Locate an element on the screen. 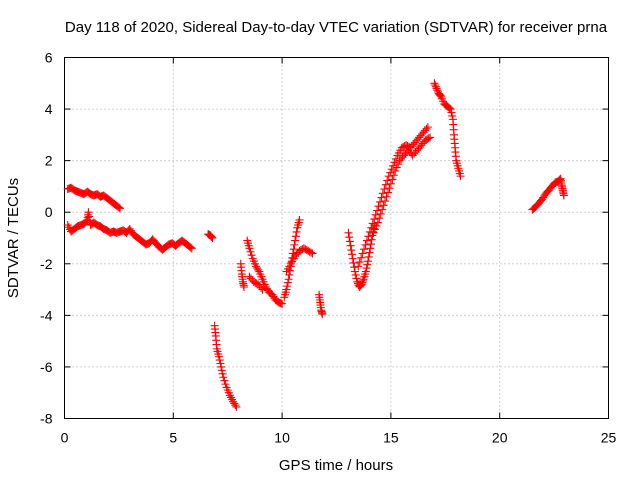 The height and width of the screenshot is (480, 640). x-tick-label: 15 is located at coordinates (391, 438).